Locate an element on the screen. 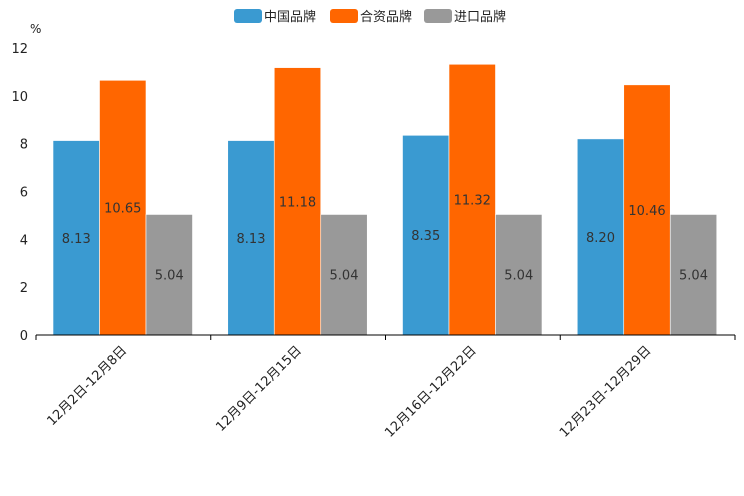 This screenshot has width=744, height=496. legend-item: 中国品牌 is located at coordinates (275, 17).